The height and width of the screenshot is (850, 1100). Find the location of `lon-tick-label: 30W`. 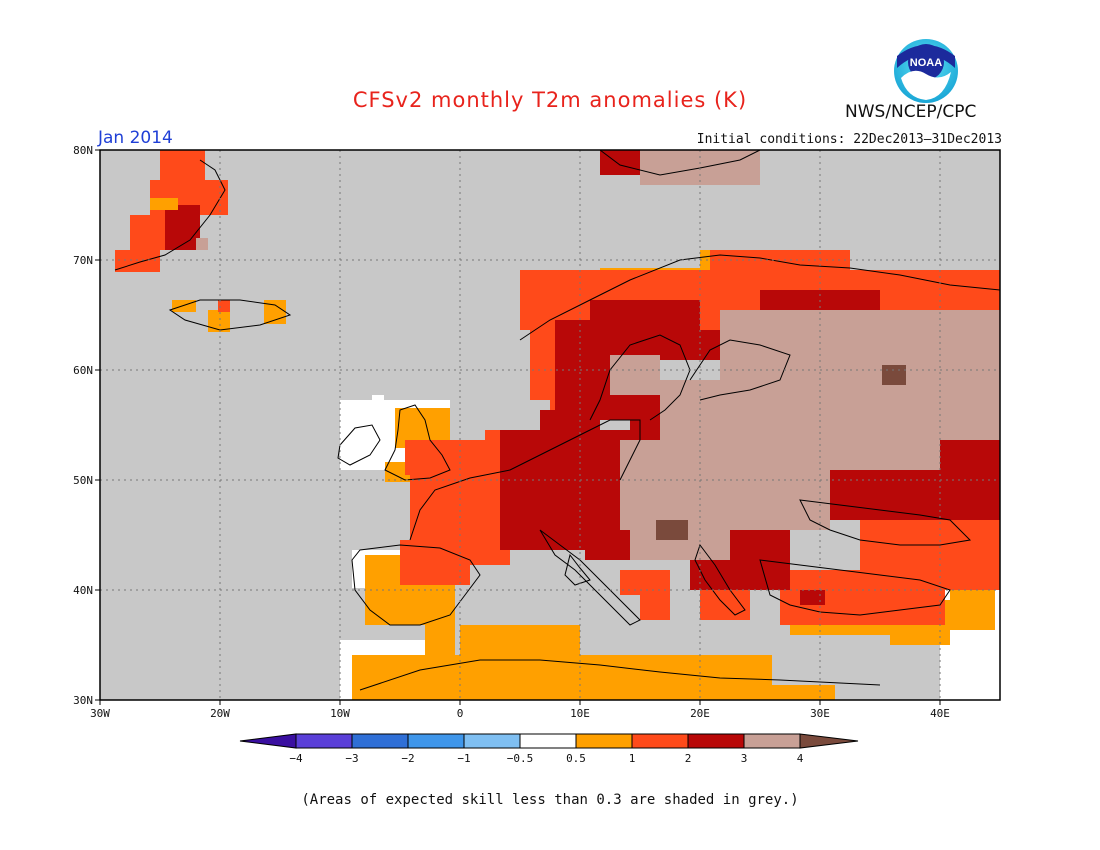

lon-tick-label: 30W is located at coordinates (100, 713).